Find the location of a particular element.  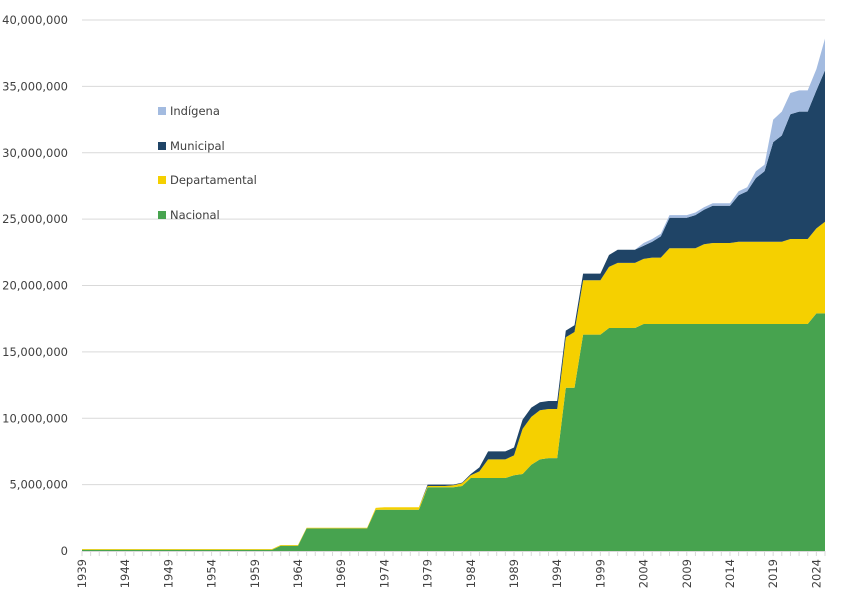

x-tick-label: 1954 is located at coordinates (212, 573).